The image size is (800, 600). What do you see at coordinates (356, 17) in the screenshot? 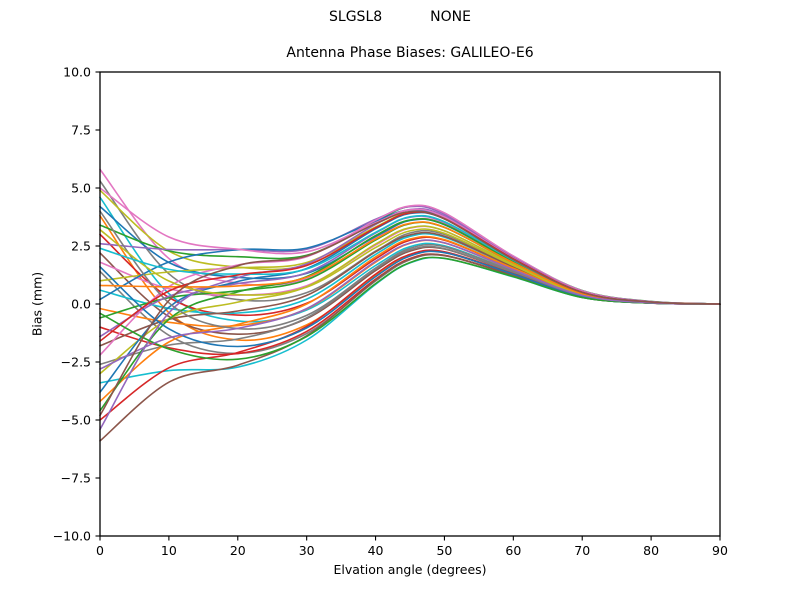
I see `suptitle-left-text: SLGSL8` at bounding box center [356, 17].